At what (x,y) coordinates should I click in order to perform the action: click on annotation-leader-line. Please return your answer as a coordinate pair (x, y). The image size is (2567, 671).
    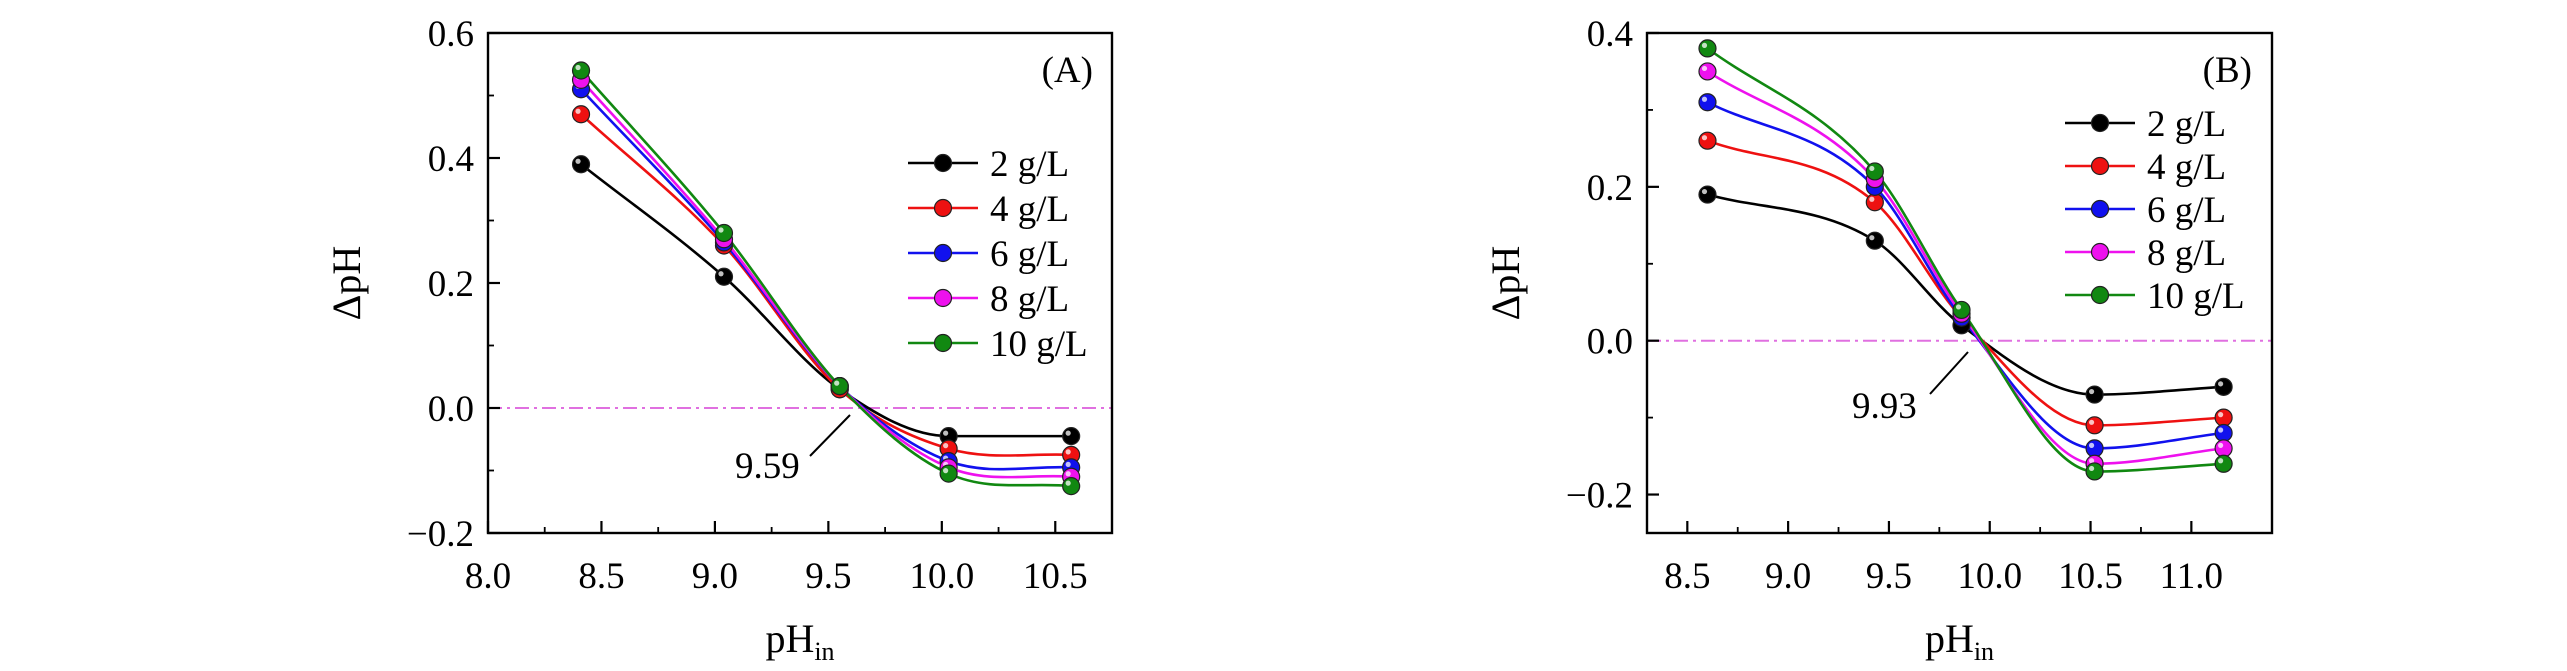
    Looking at the image, I should click on (830, 435).